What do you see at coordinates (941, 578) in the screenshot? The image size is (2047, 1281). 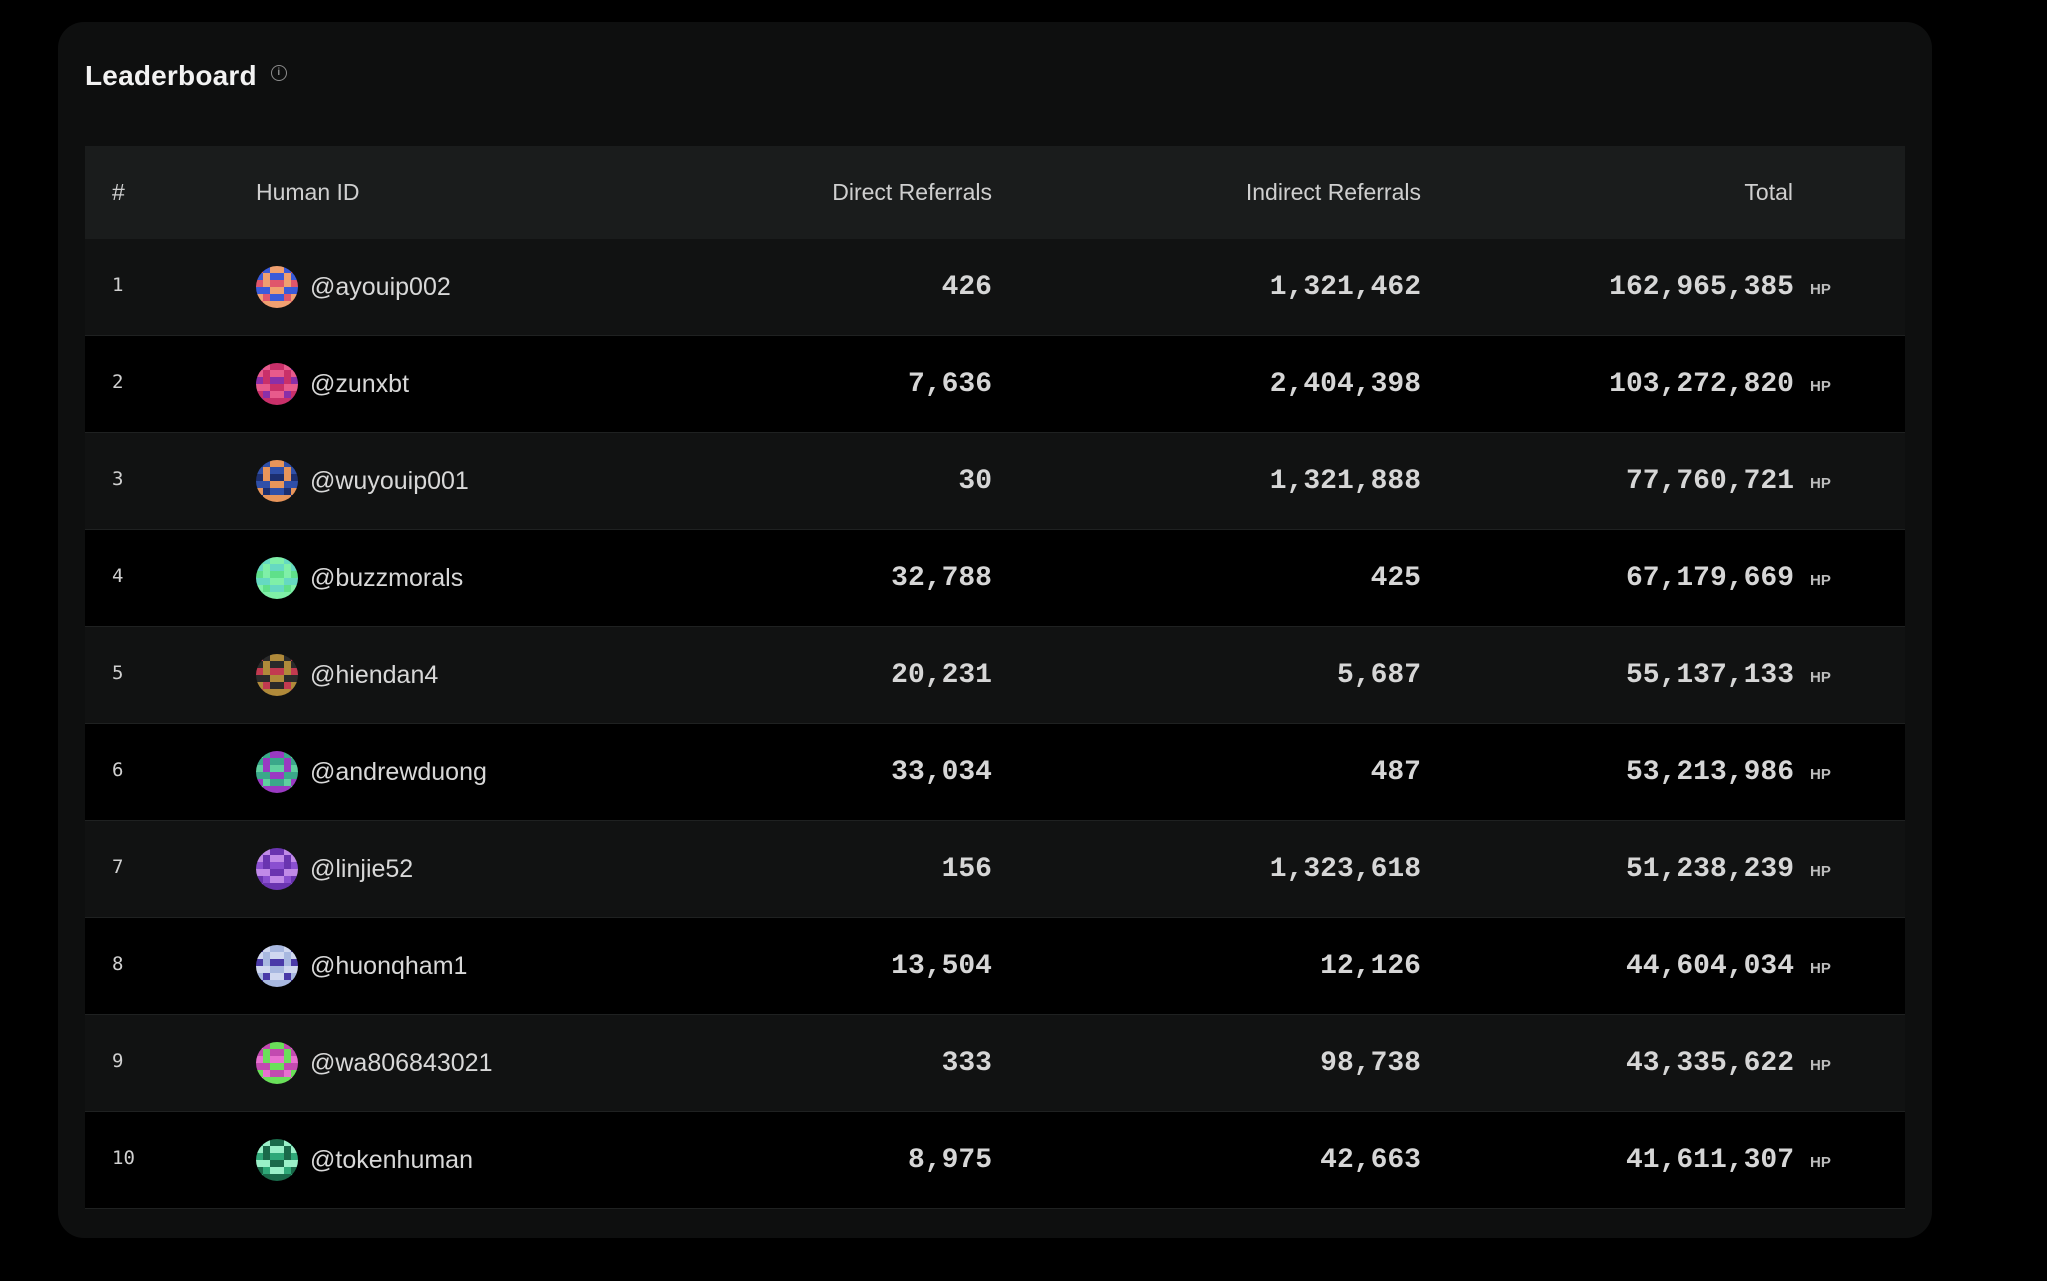 I see `direct-referrals-value: 32,788` at bounding box center [941, 578].